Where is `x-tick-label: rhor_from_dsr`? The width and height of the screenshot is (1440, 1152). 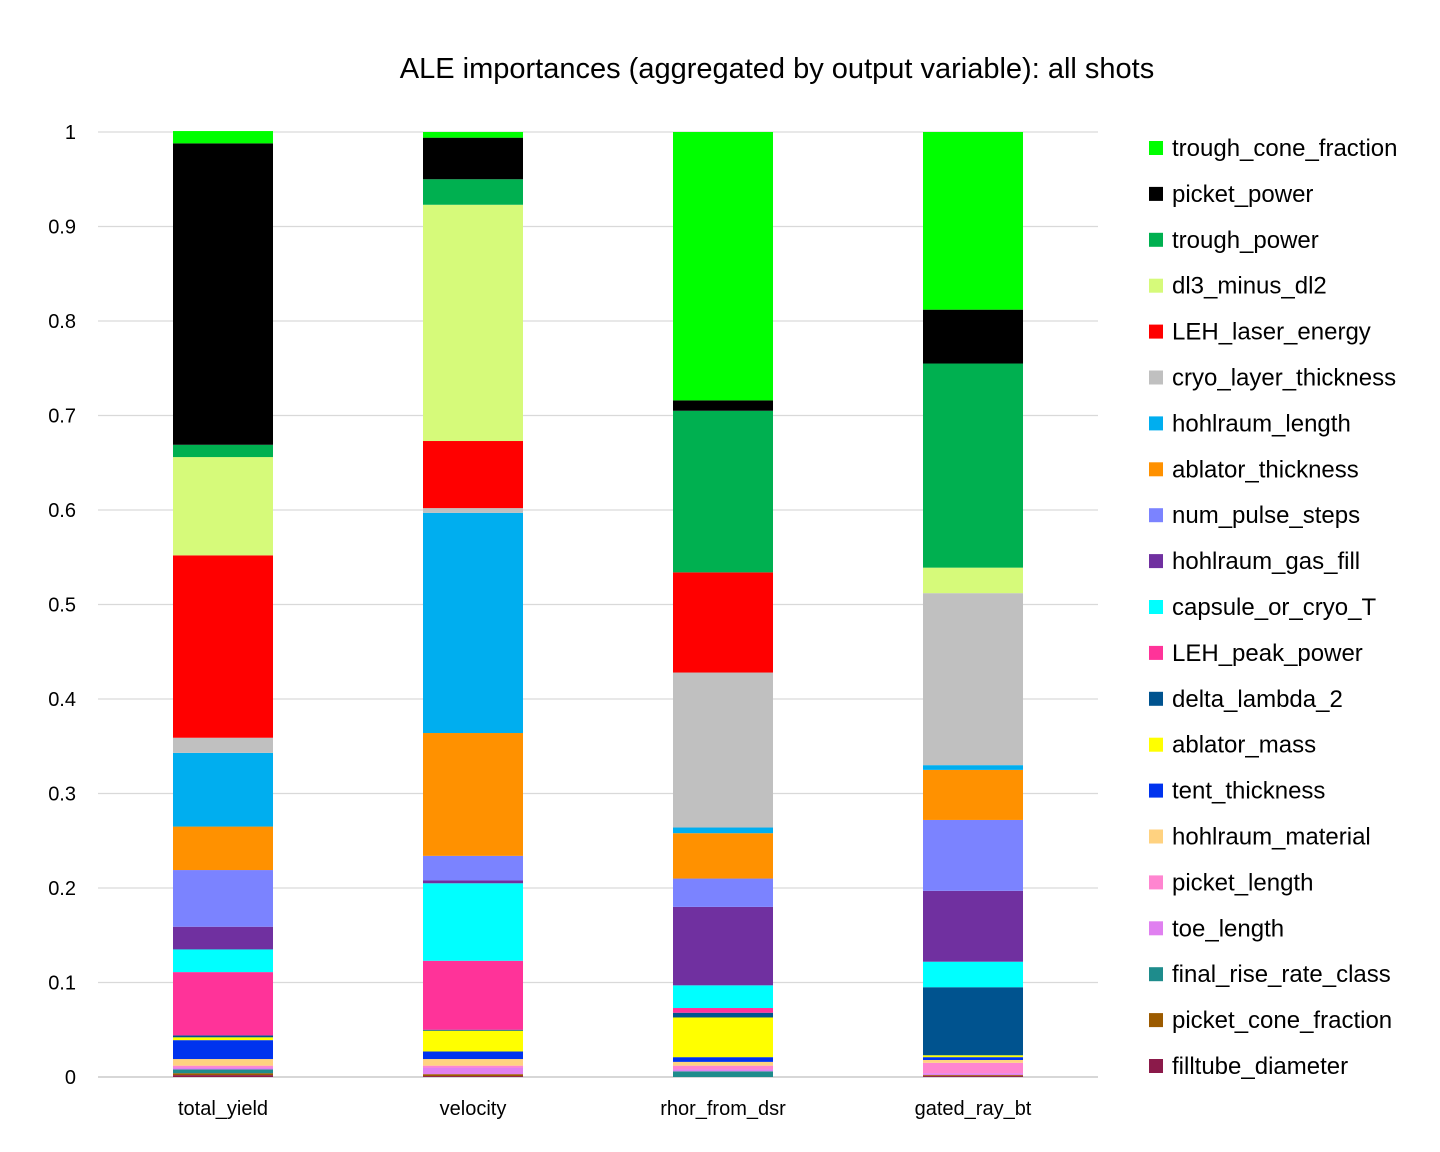
x-tick-label: rhor_from_dsr is located at coordinates (723, 1109).